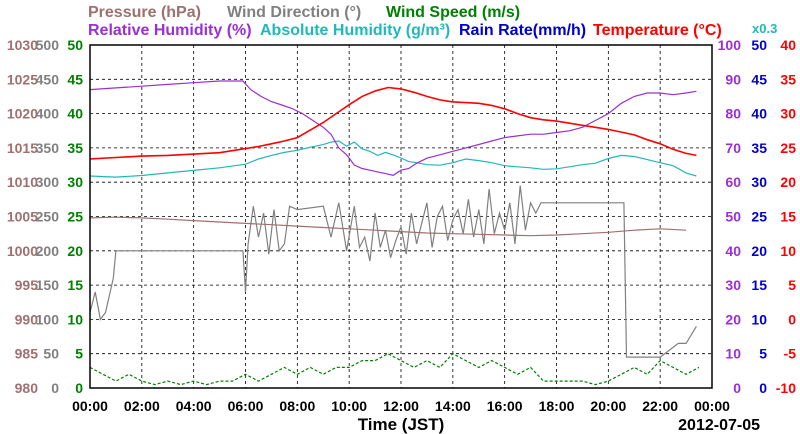  Describe the element at coordinates (22, 114) in the screenshot. I see `y-tick-pressure: 1020` at that location.